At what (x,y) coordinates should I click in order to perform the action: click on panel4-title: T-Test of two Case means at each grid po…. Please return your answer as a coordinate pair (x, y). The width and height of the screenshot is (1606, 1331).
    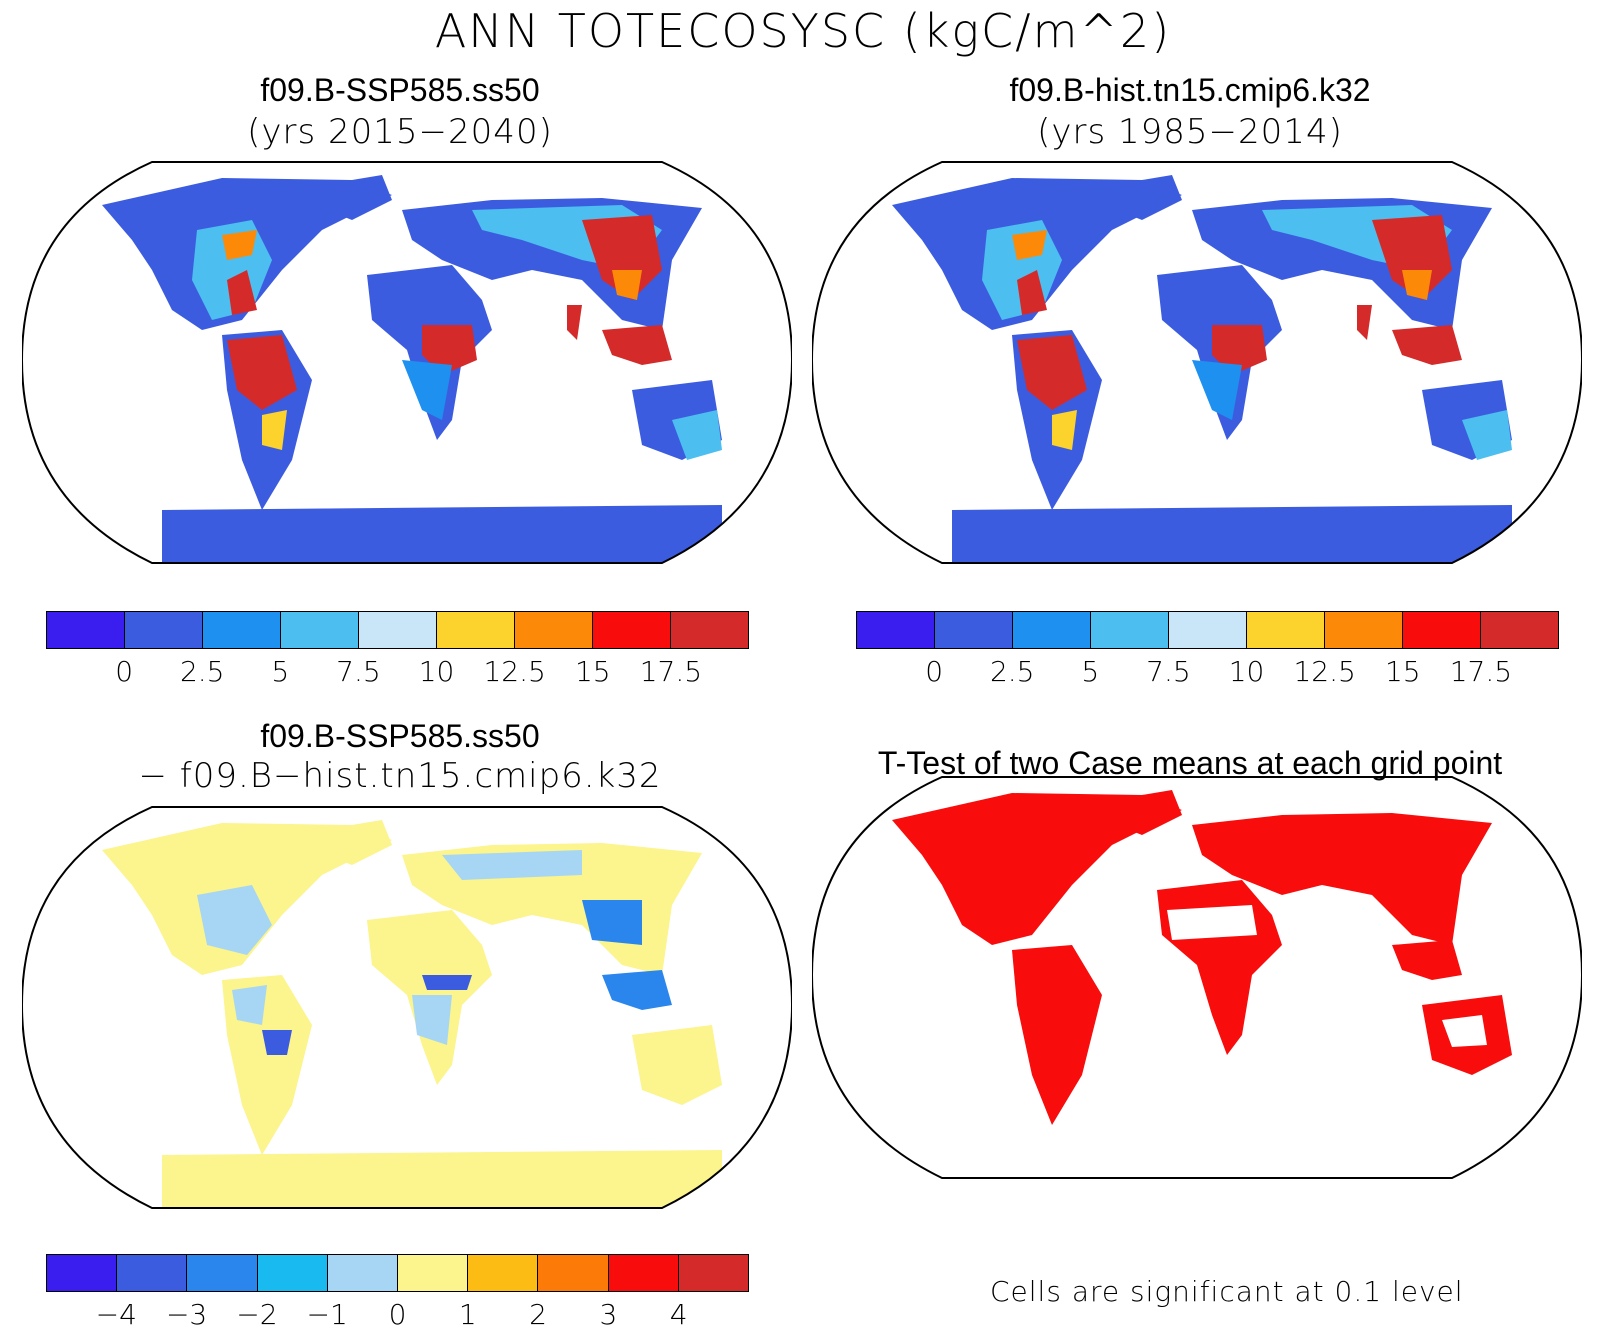
    Looking at the image, I should click on (1190, 763).